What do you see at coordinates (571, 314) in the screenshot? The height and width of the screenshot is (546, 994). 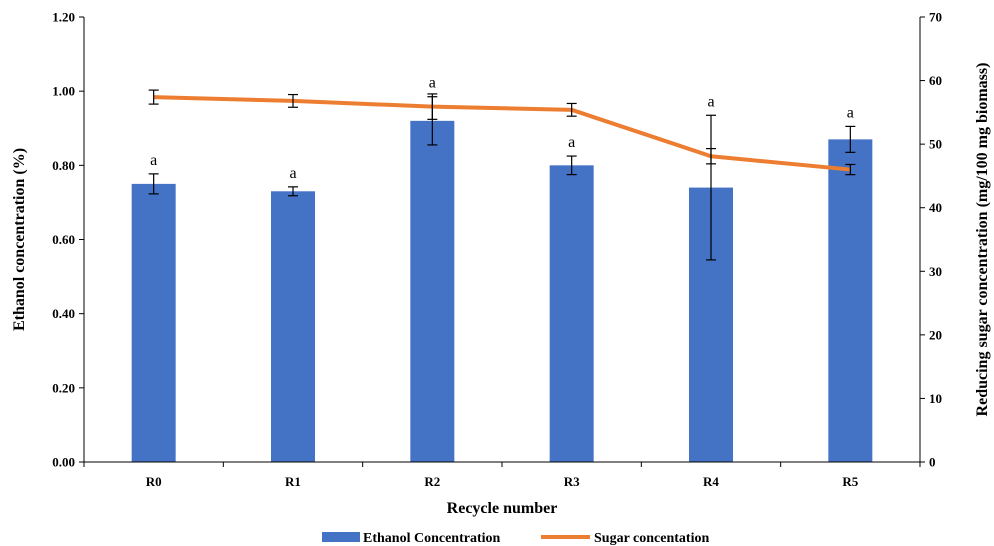 I see `bar-ethanol-R3` at bounding box center [571, 314].